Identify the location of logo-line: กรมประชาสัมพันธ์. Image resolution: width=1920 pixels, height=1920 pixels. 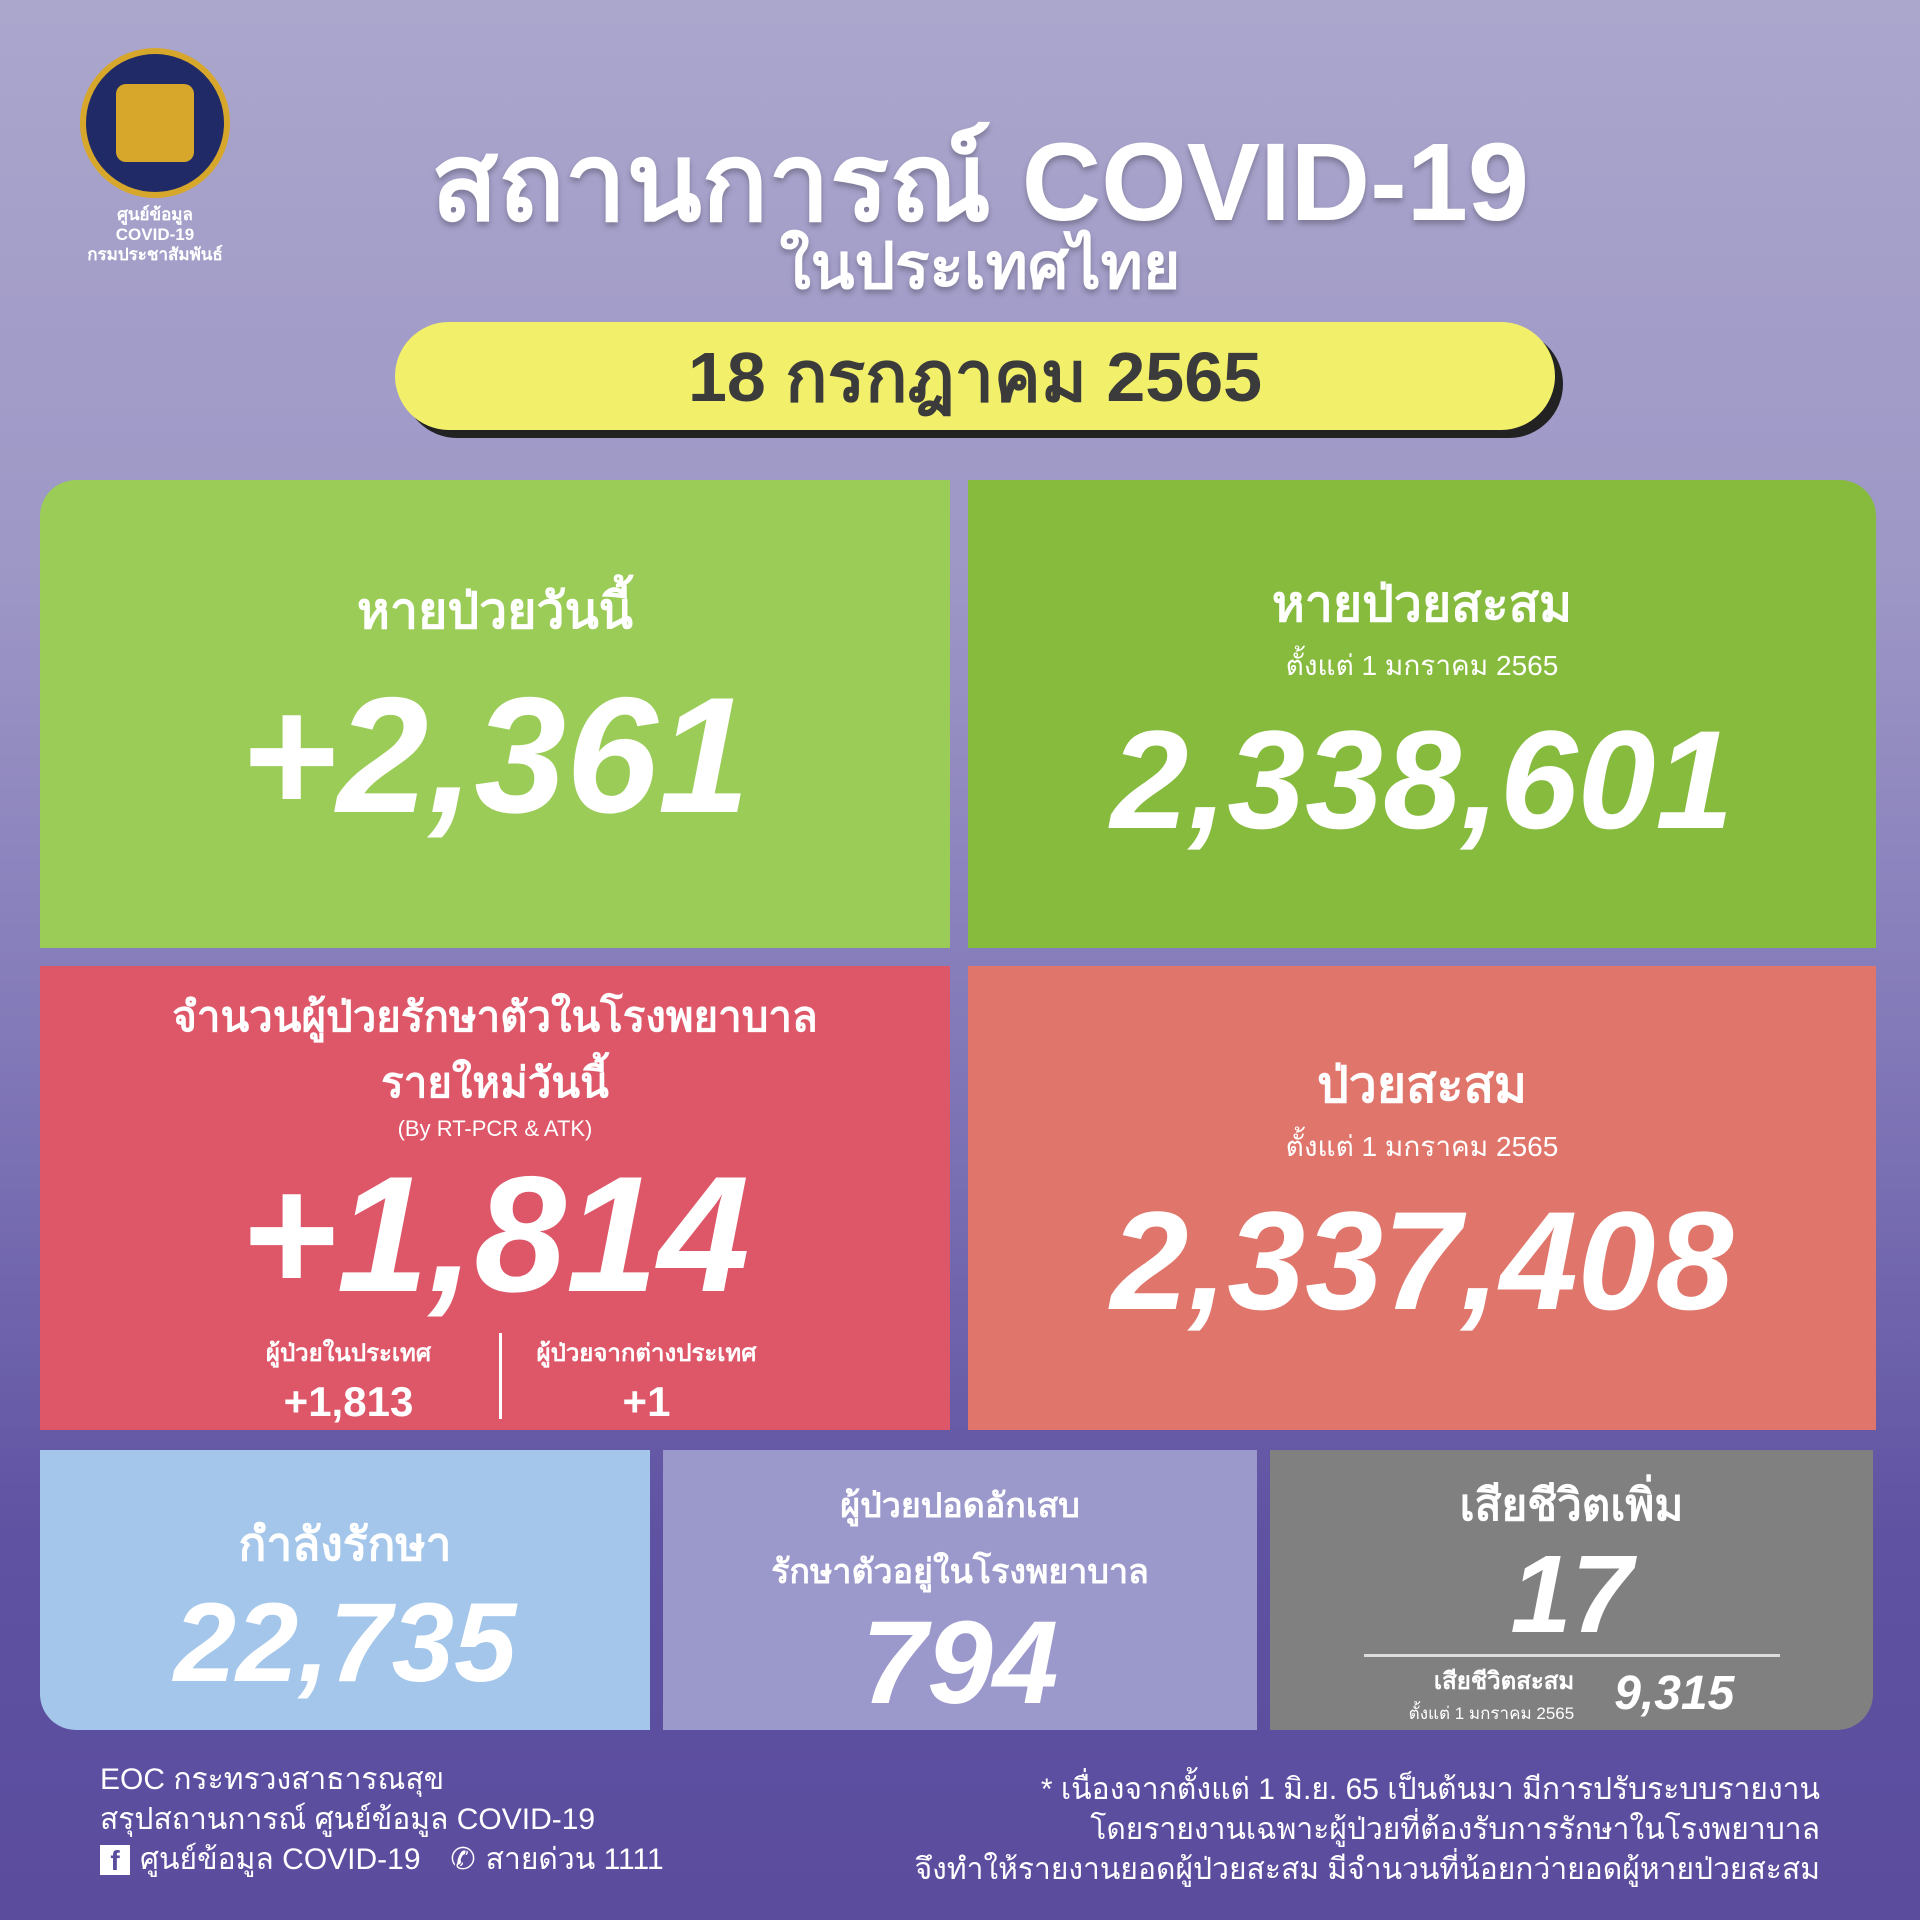
(155, 254).